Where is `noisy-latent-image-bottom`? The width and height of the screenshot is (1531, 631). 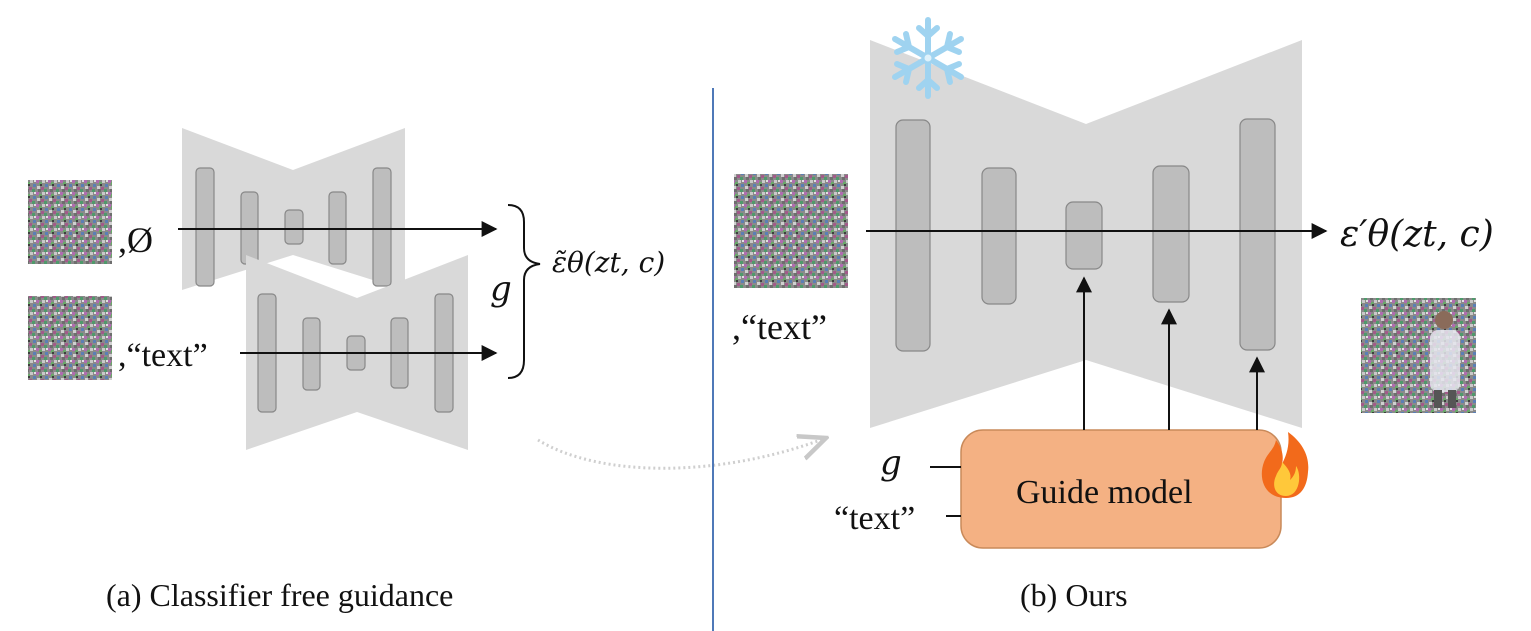
noisy-latent-image-bottom is located at coordinates (70, 338).